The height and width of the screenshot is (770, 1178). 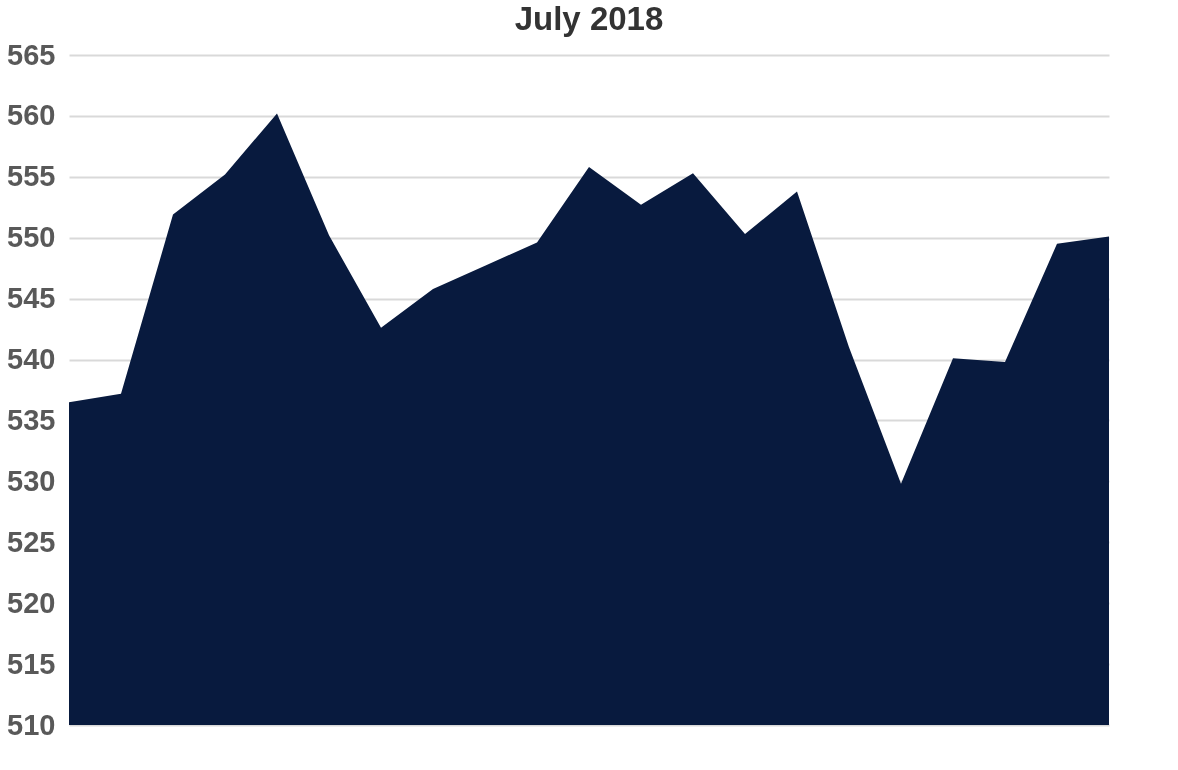 What do you see at coordinates (31, 724) in the screenshot?
I see `y-tick-label: 510` at bounding box center [31, 724].